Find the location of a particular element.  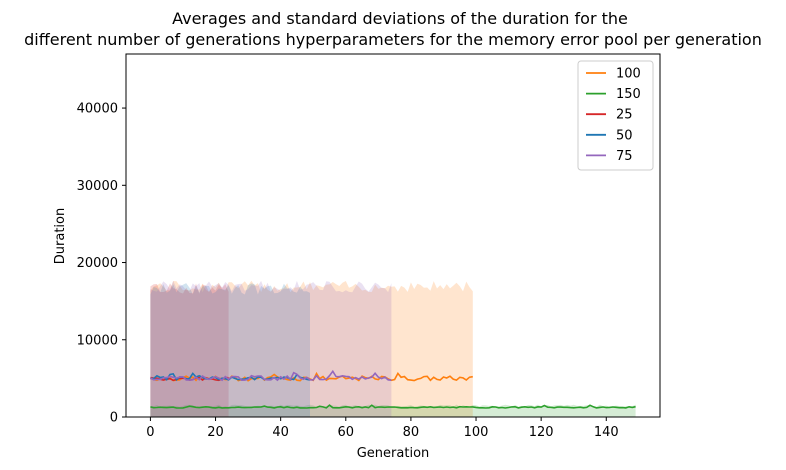

legend-label-150: 150 is located at coordinates (628, 94).